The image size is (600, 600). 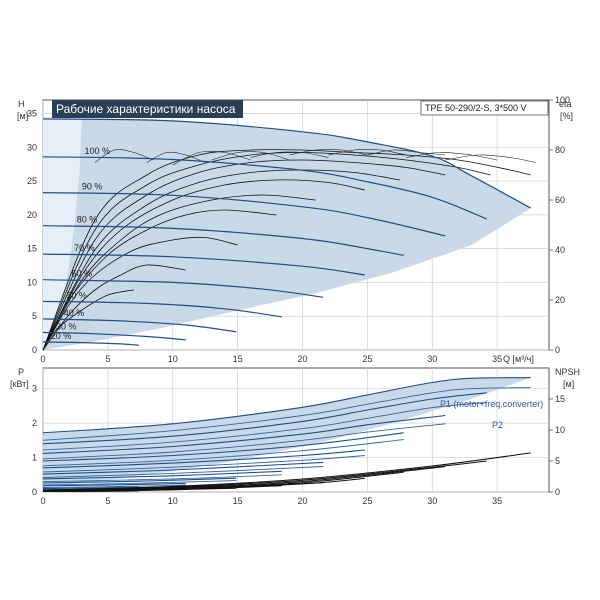 I want to click on x-tick-label: 5, so click(x=107, y=359).